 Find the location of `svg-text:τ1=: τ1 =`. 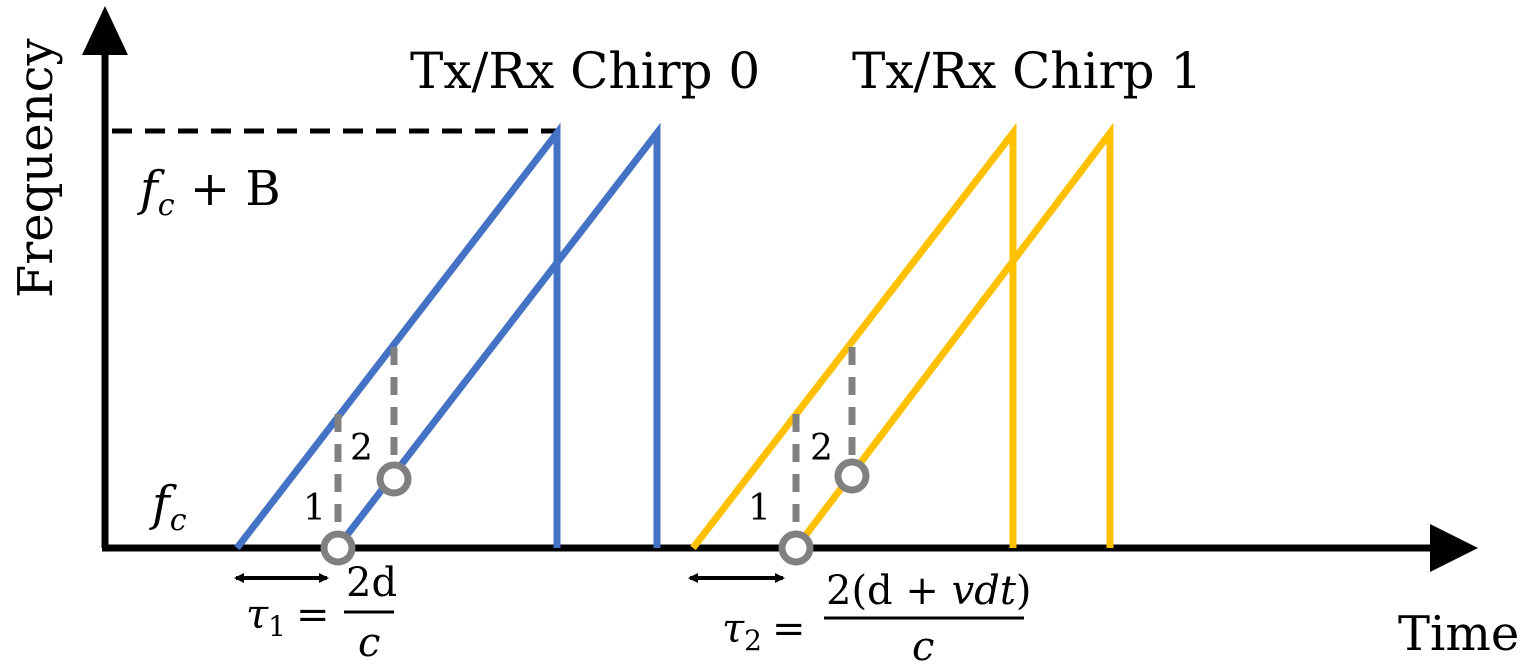

svg-text:τ1=: τ1 = is located at coordinates (287, 617).